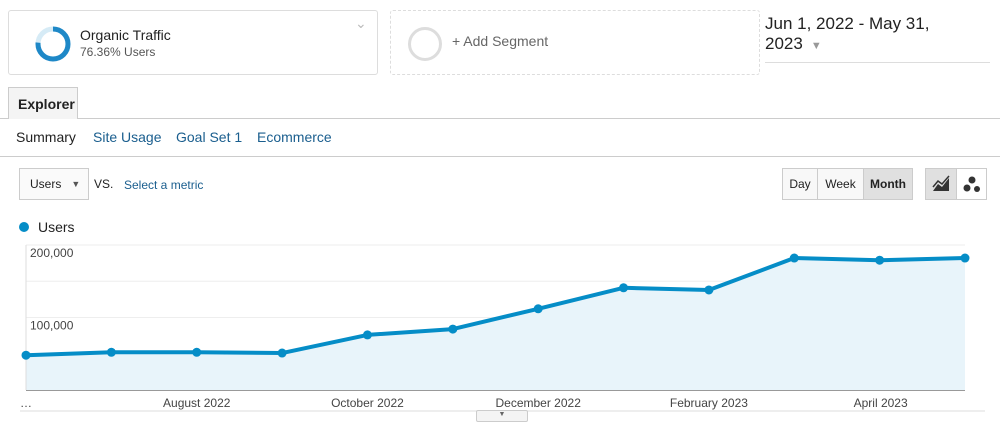 This screenshot has height=425, width=1000. I want to click on subtab-ecommerce: Ecommerce, so click(294, 137).